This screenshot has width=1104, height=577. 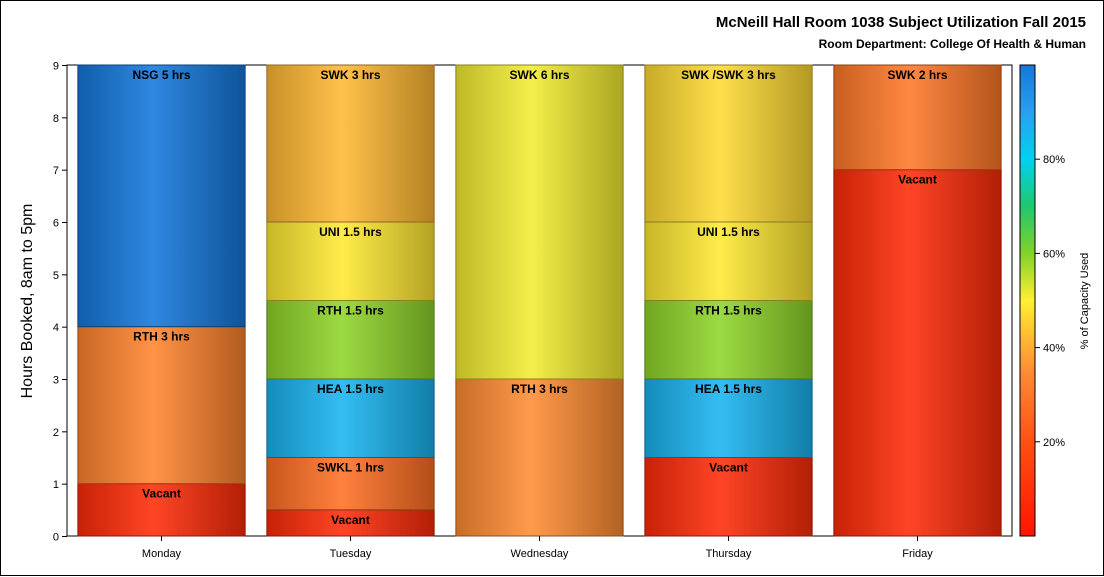 What do you see at coordinates (56, 433) in the screenshot?
I see `y-tick-label: 2` at bounding box center [56, 433].